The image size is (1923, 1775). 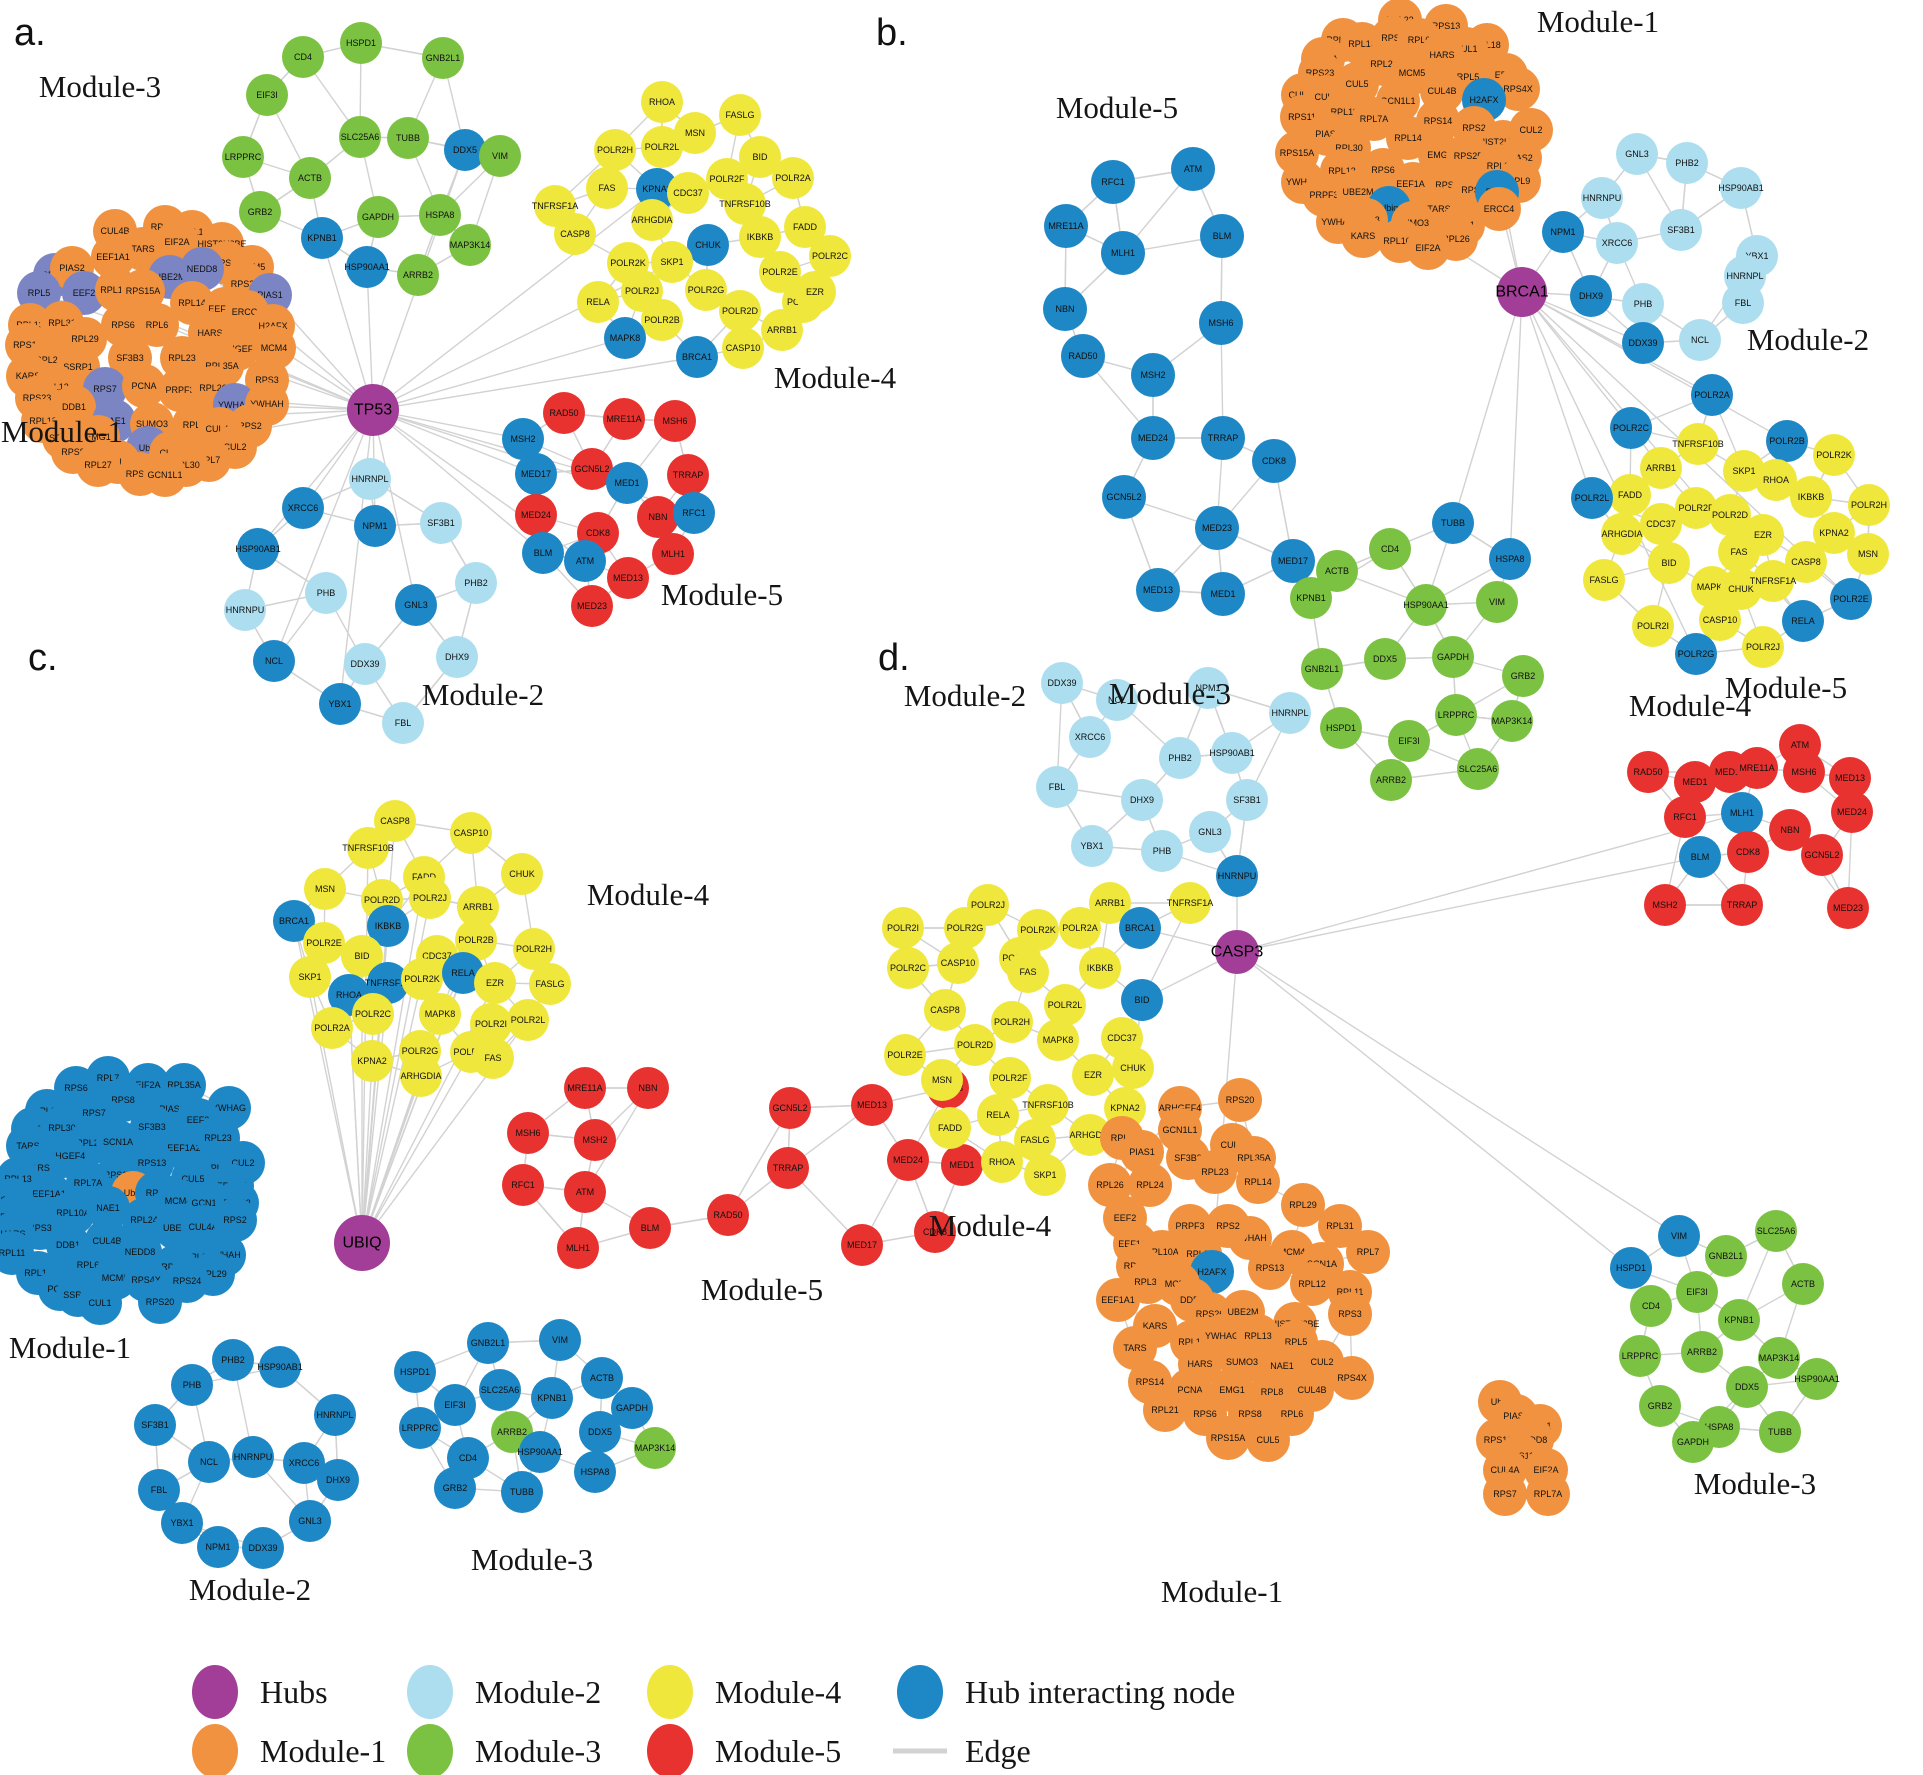 I want to click on node-a-PRPF3: PRPF3, so click(x=180, y=390).